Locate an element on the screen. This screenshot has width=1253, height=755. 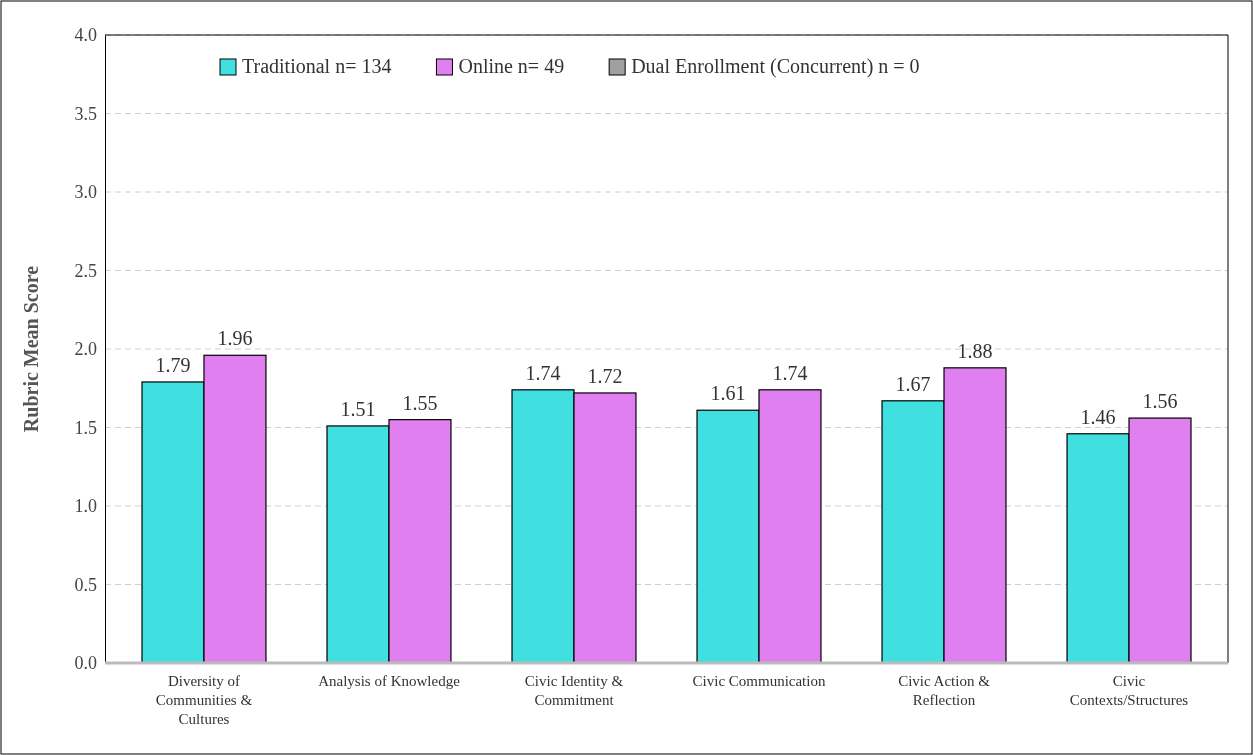
data-label: 1.55 is located at coordinates (420, 402).